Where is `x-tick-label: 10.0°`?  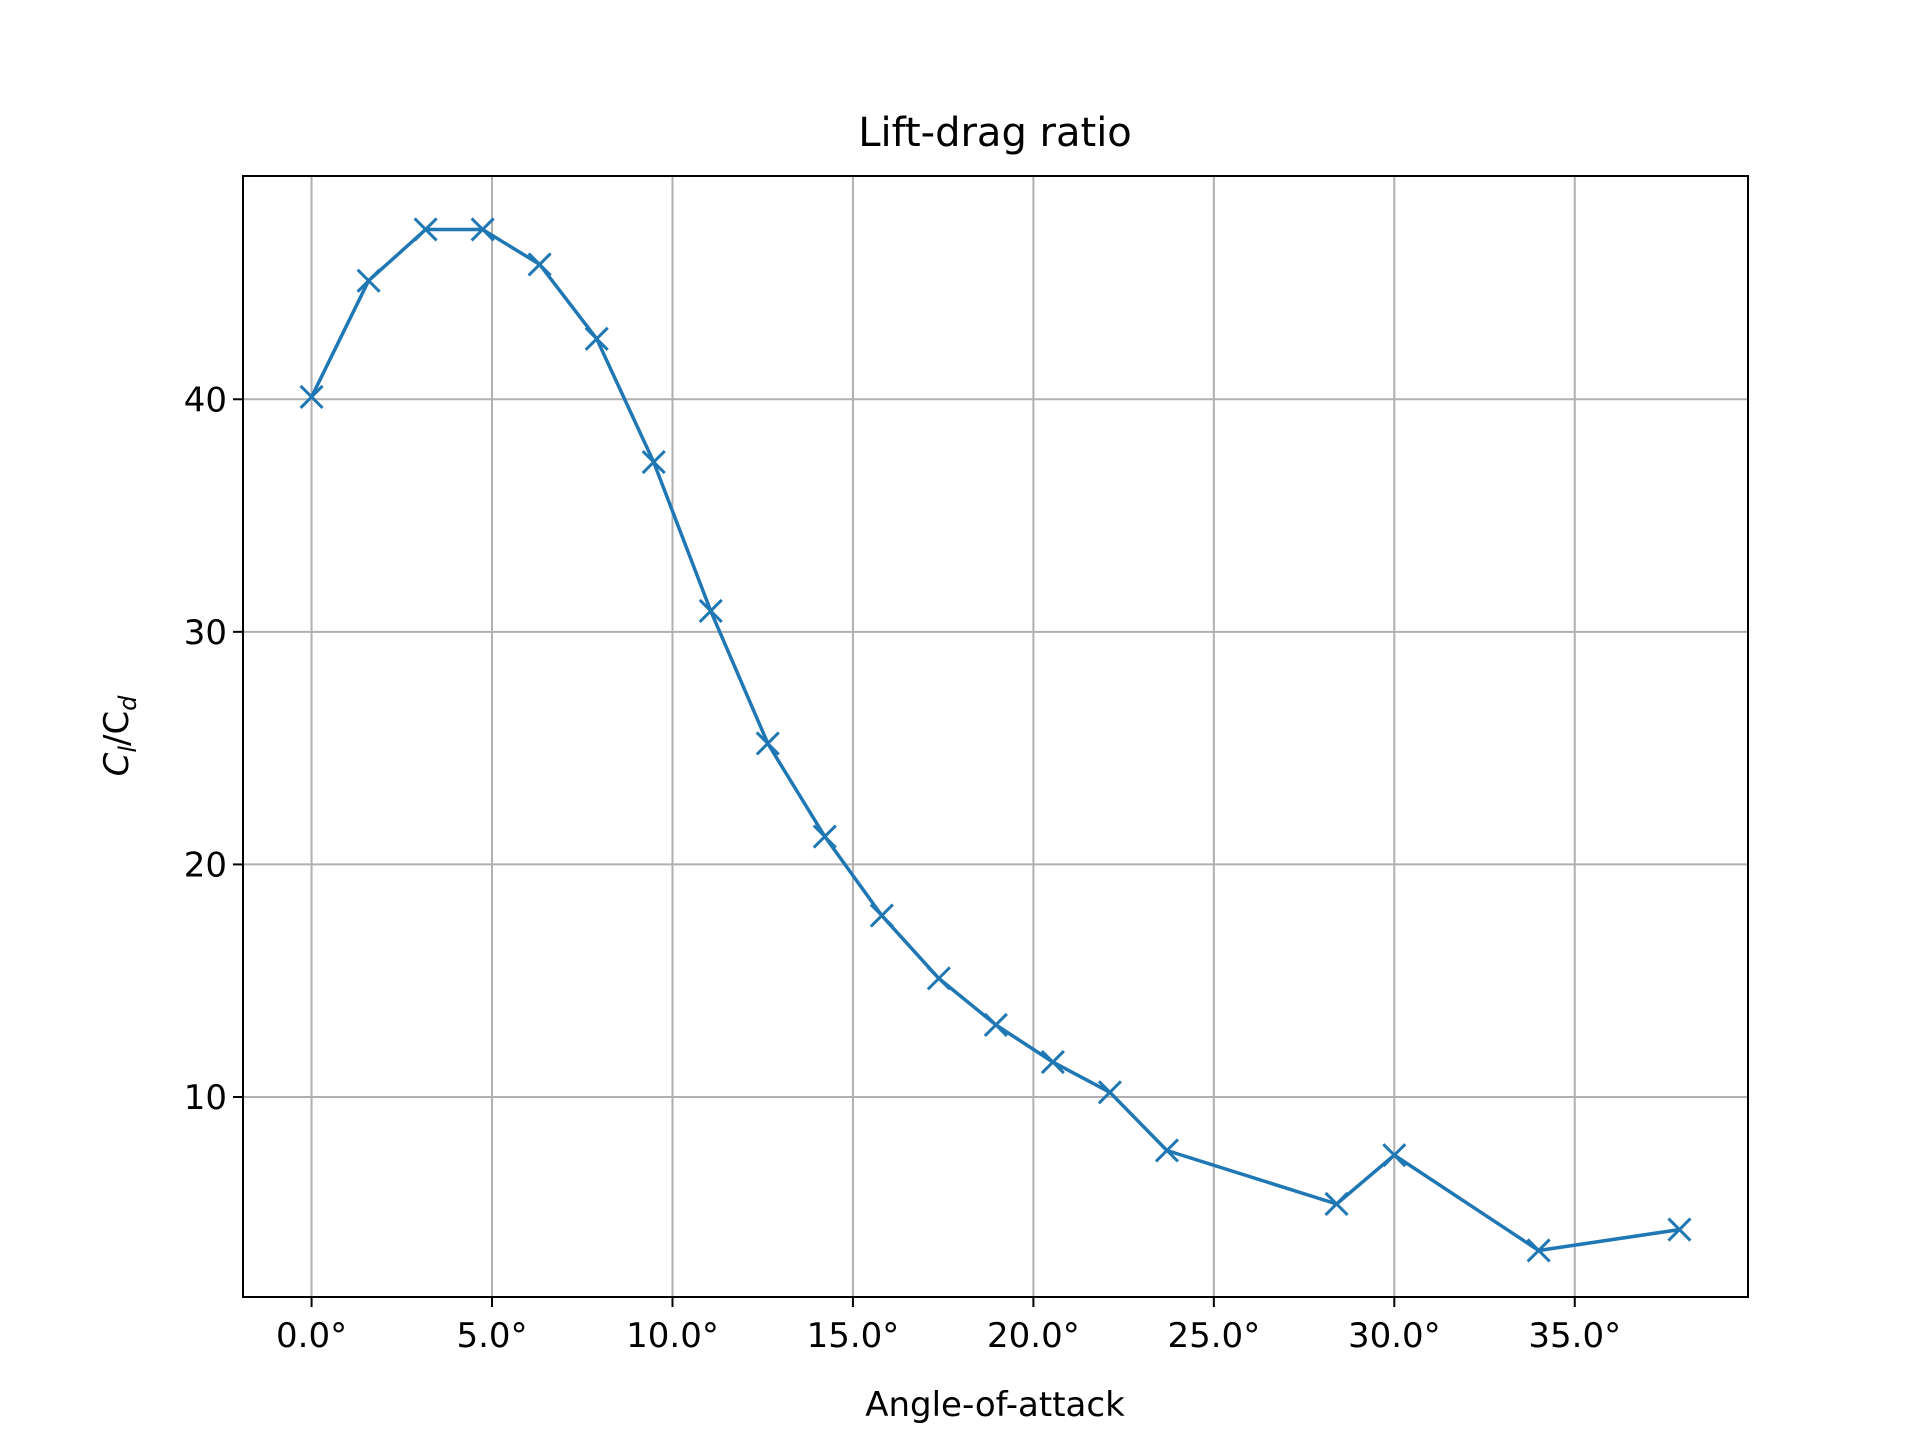
x-tick-label: 10.0° is located at coordinates (672, 1336).